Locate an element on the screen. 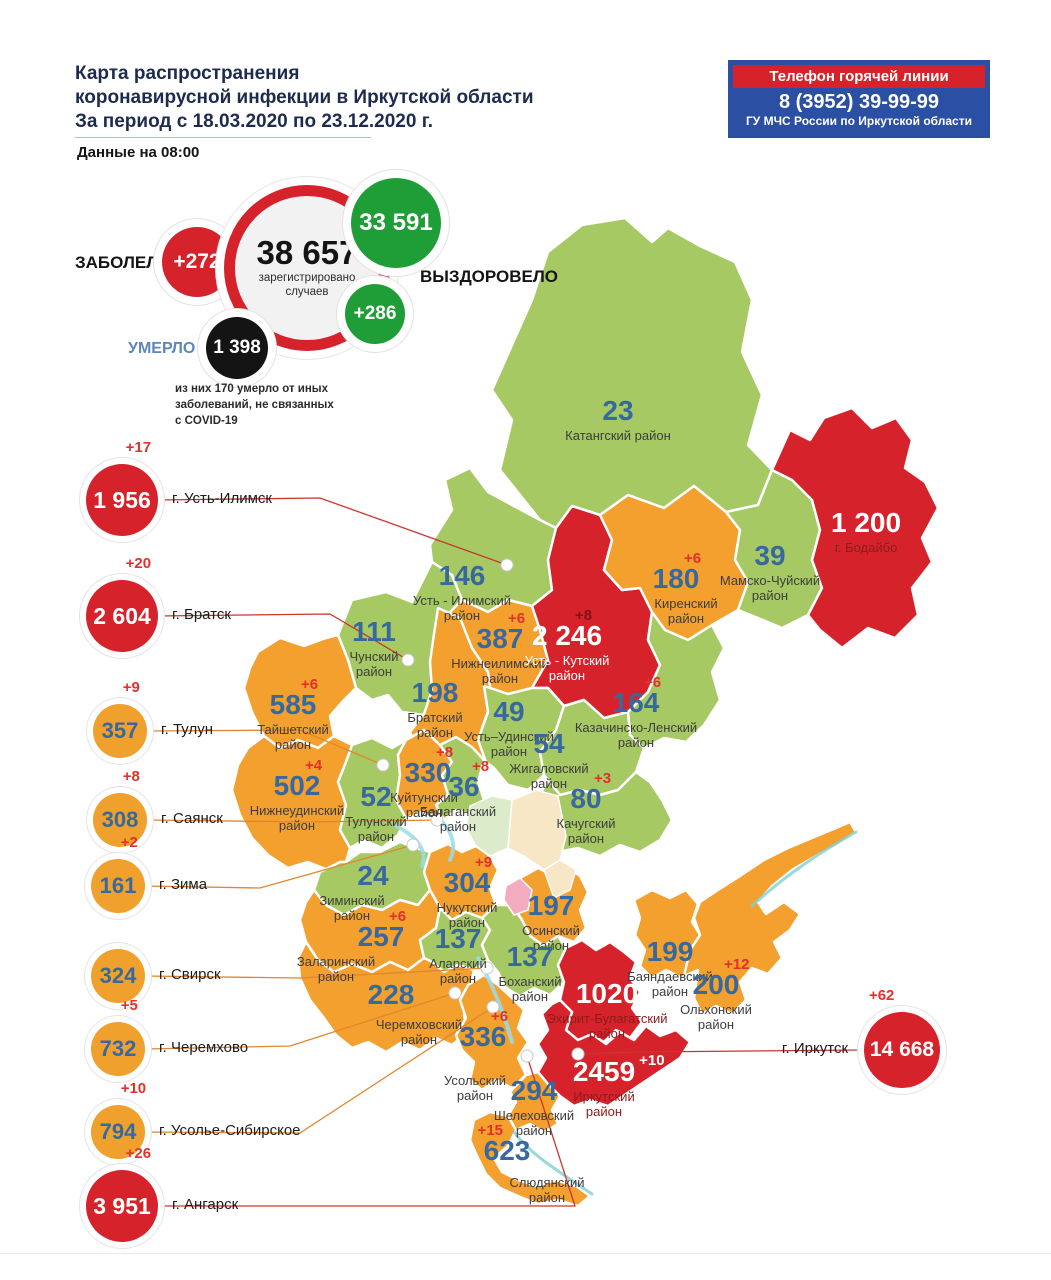 The width and height of the screenshot is (1051, 1280). recovered-delta-value: +286 is located at coordinates (375, 313).